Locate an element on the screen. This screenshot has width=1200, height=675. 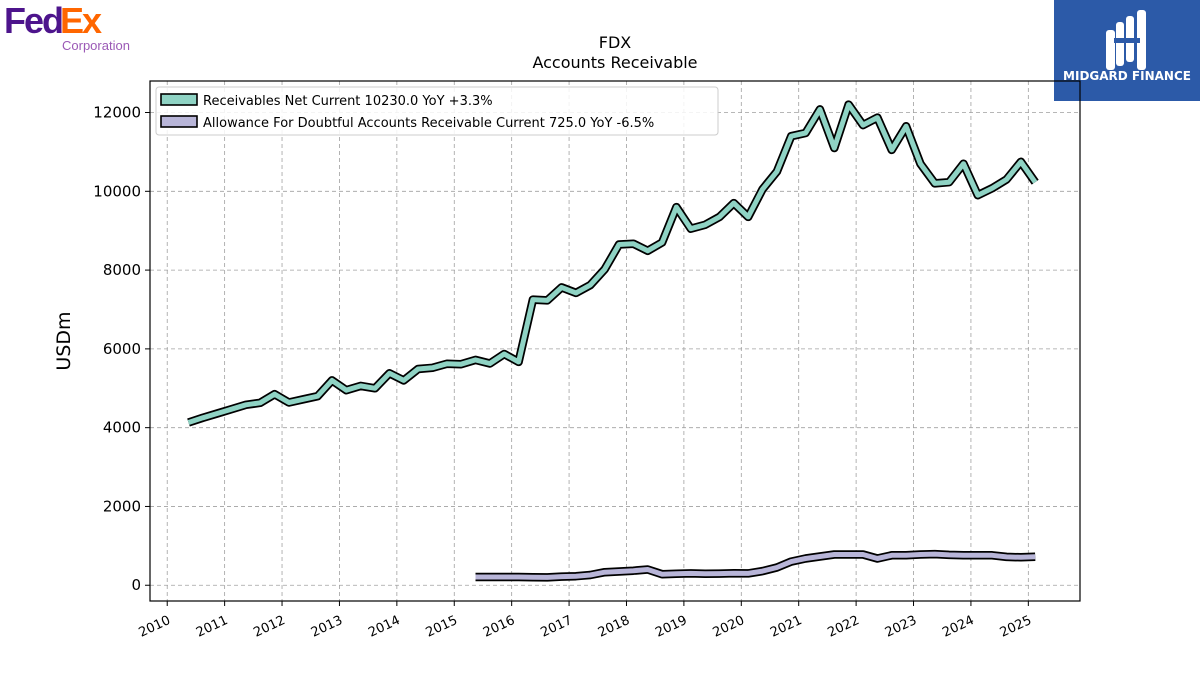
fedex-logo-ex: Ex is located at coordinates (81, 21).